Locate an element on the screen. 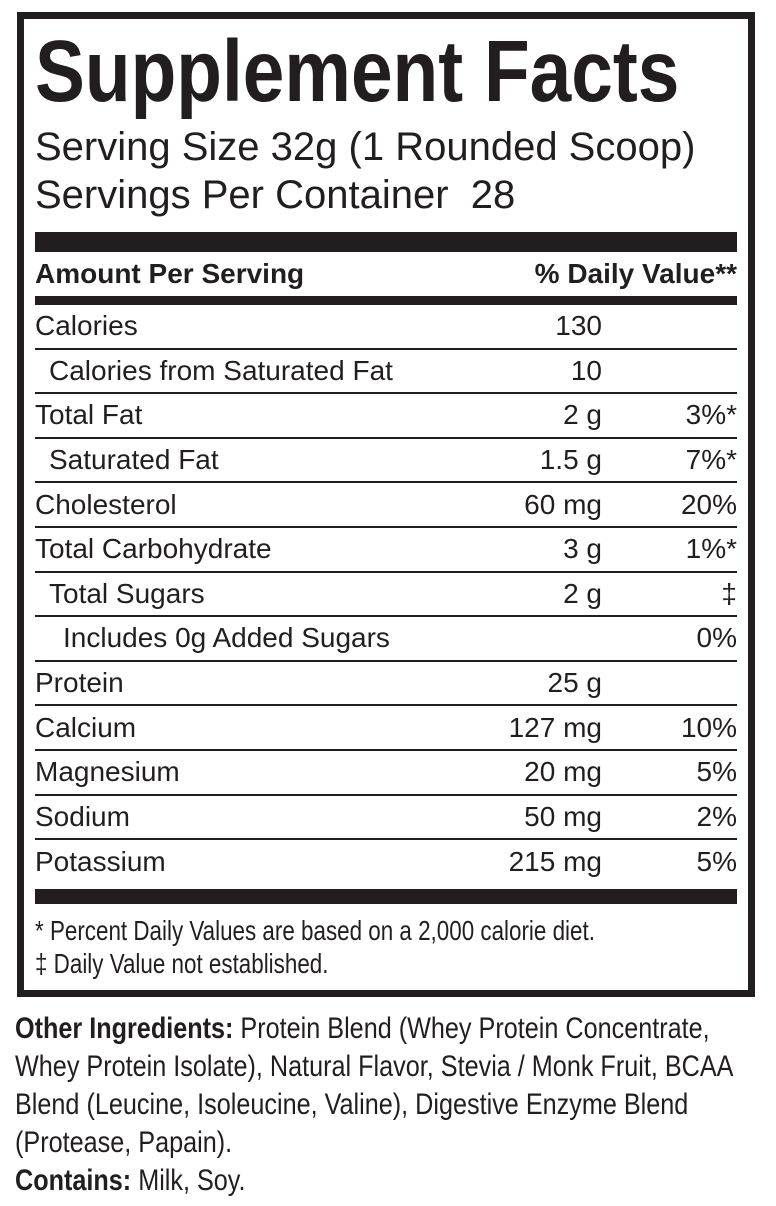 The image size is (776, 1206). contains-paragraph: Contains: Milk, Soy. is located at coordinates (395, 1181).